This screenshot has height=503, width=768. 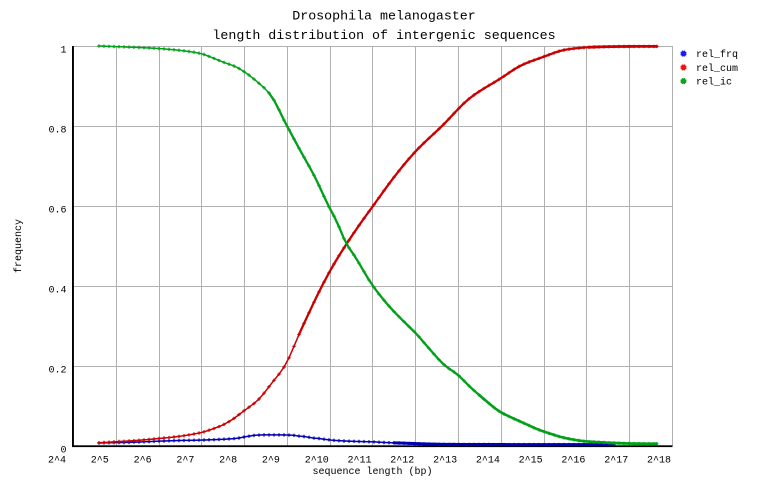 What do you see at coordinates (185, 461) in the screenshot?
I see `svg-text: 2^7` at bounding box center [185, 461].